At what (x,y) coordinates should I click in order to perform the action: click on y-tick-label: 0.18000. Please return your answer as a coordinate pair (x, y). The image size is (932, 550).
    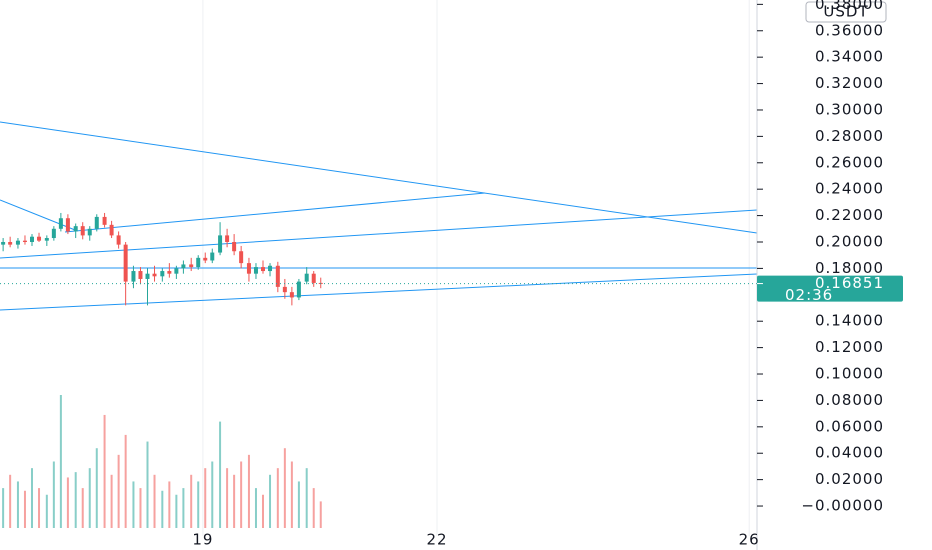
    Looking at the image, I should click on (849, 268).